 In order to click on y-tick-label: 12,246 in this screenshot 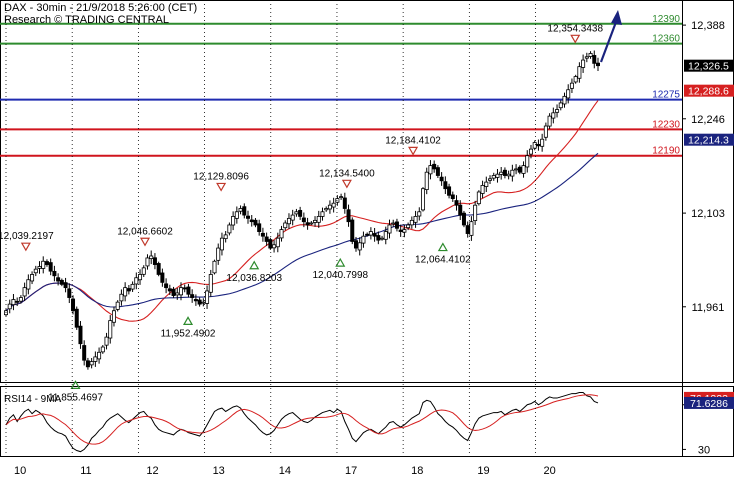, I will do `click(708, 120)`.